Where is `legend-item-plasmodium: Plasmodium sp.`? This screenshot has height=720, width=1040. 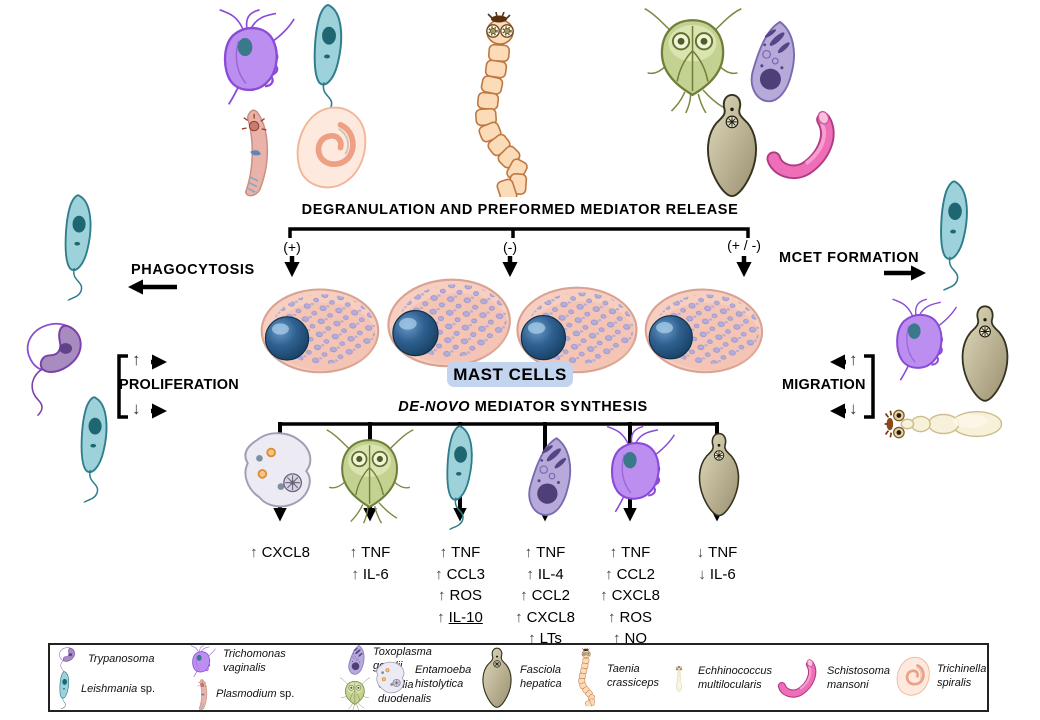
legend-item-plasmodium: Plasmodium sp. is located at coordinates (254, 695).